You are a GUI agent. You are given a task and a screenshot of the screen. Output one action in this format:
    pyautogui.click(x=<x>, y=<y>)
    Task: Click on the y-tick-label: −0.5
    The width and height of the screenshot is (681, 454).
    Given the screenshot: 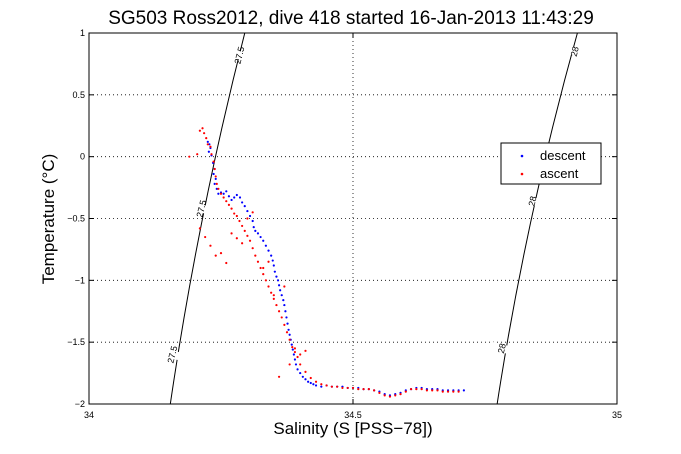 What is the action you would take?
    pyautogui.click(x=76, y=219)
    